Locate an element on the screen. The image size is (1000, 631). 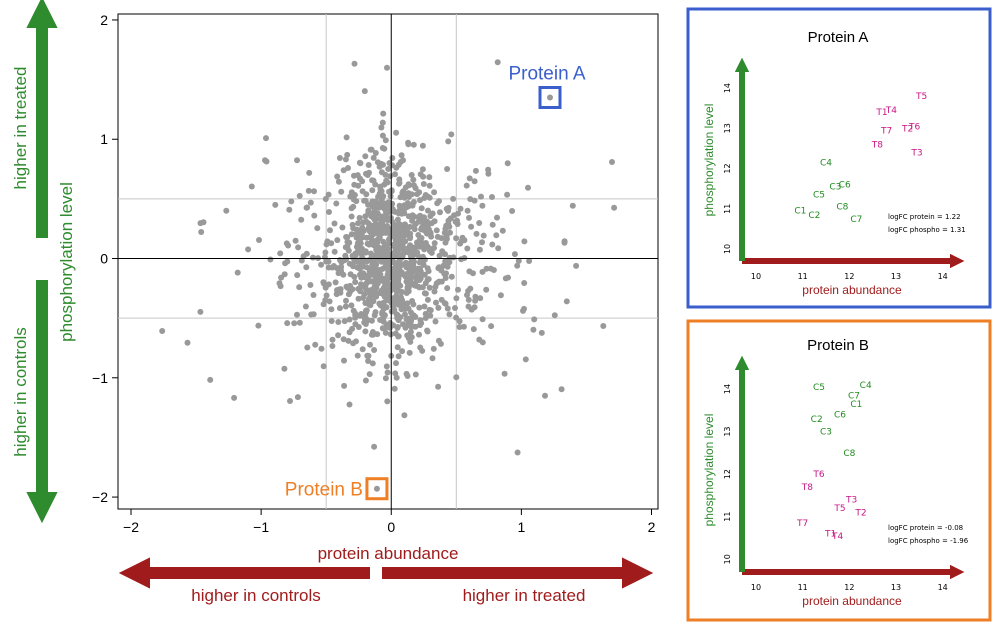
x-tick-label: 0 is located at coordinates (391, 527).